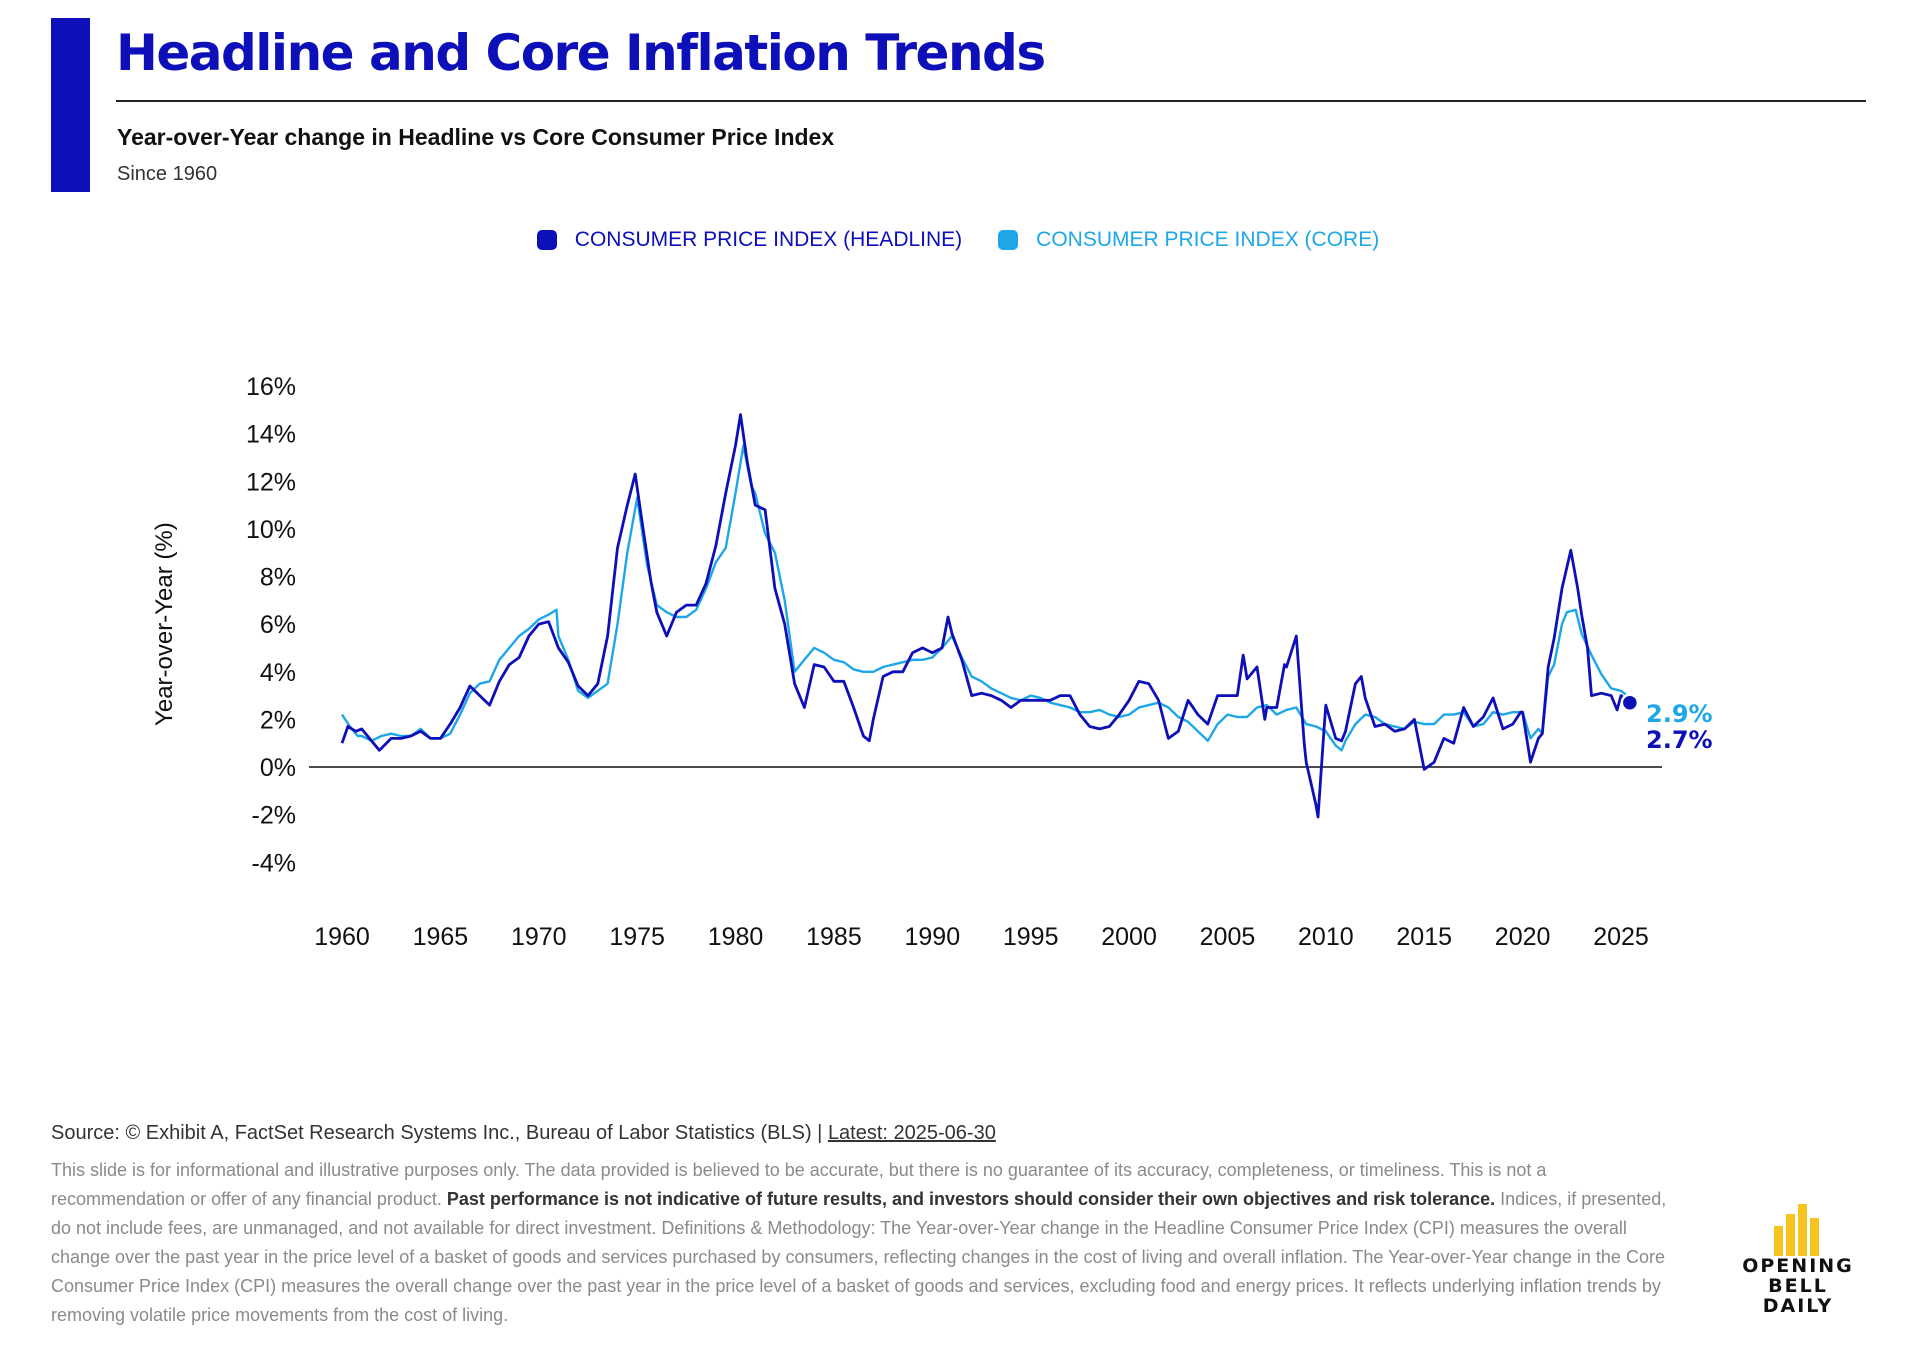  What do you see at coordinates (271, 482) in the screenshot?
I see `y-tick-label: 12%` at bounding box center [271, 482].